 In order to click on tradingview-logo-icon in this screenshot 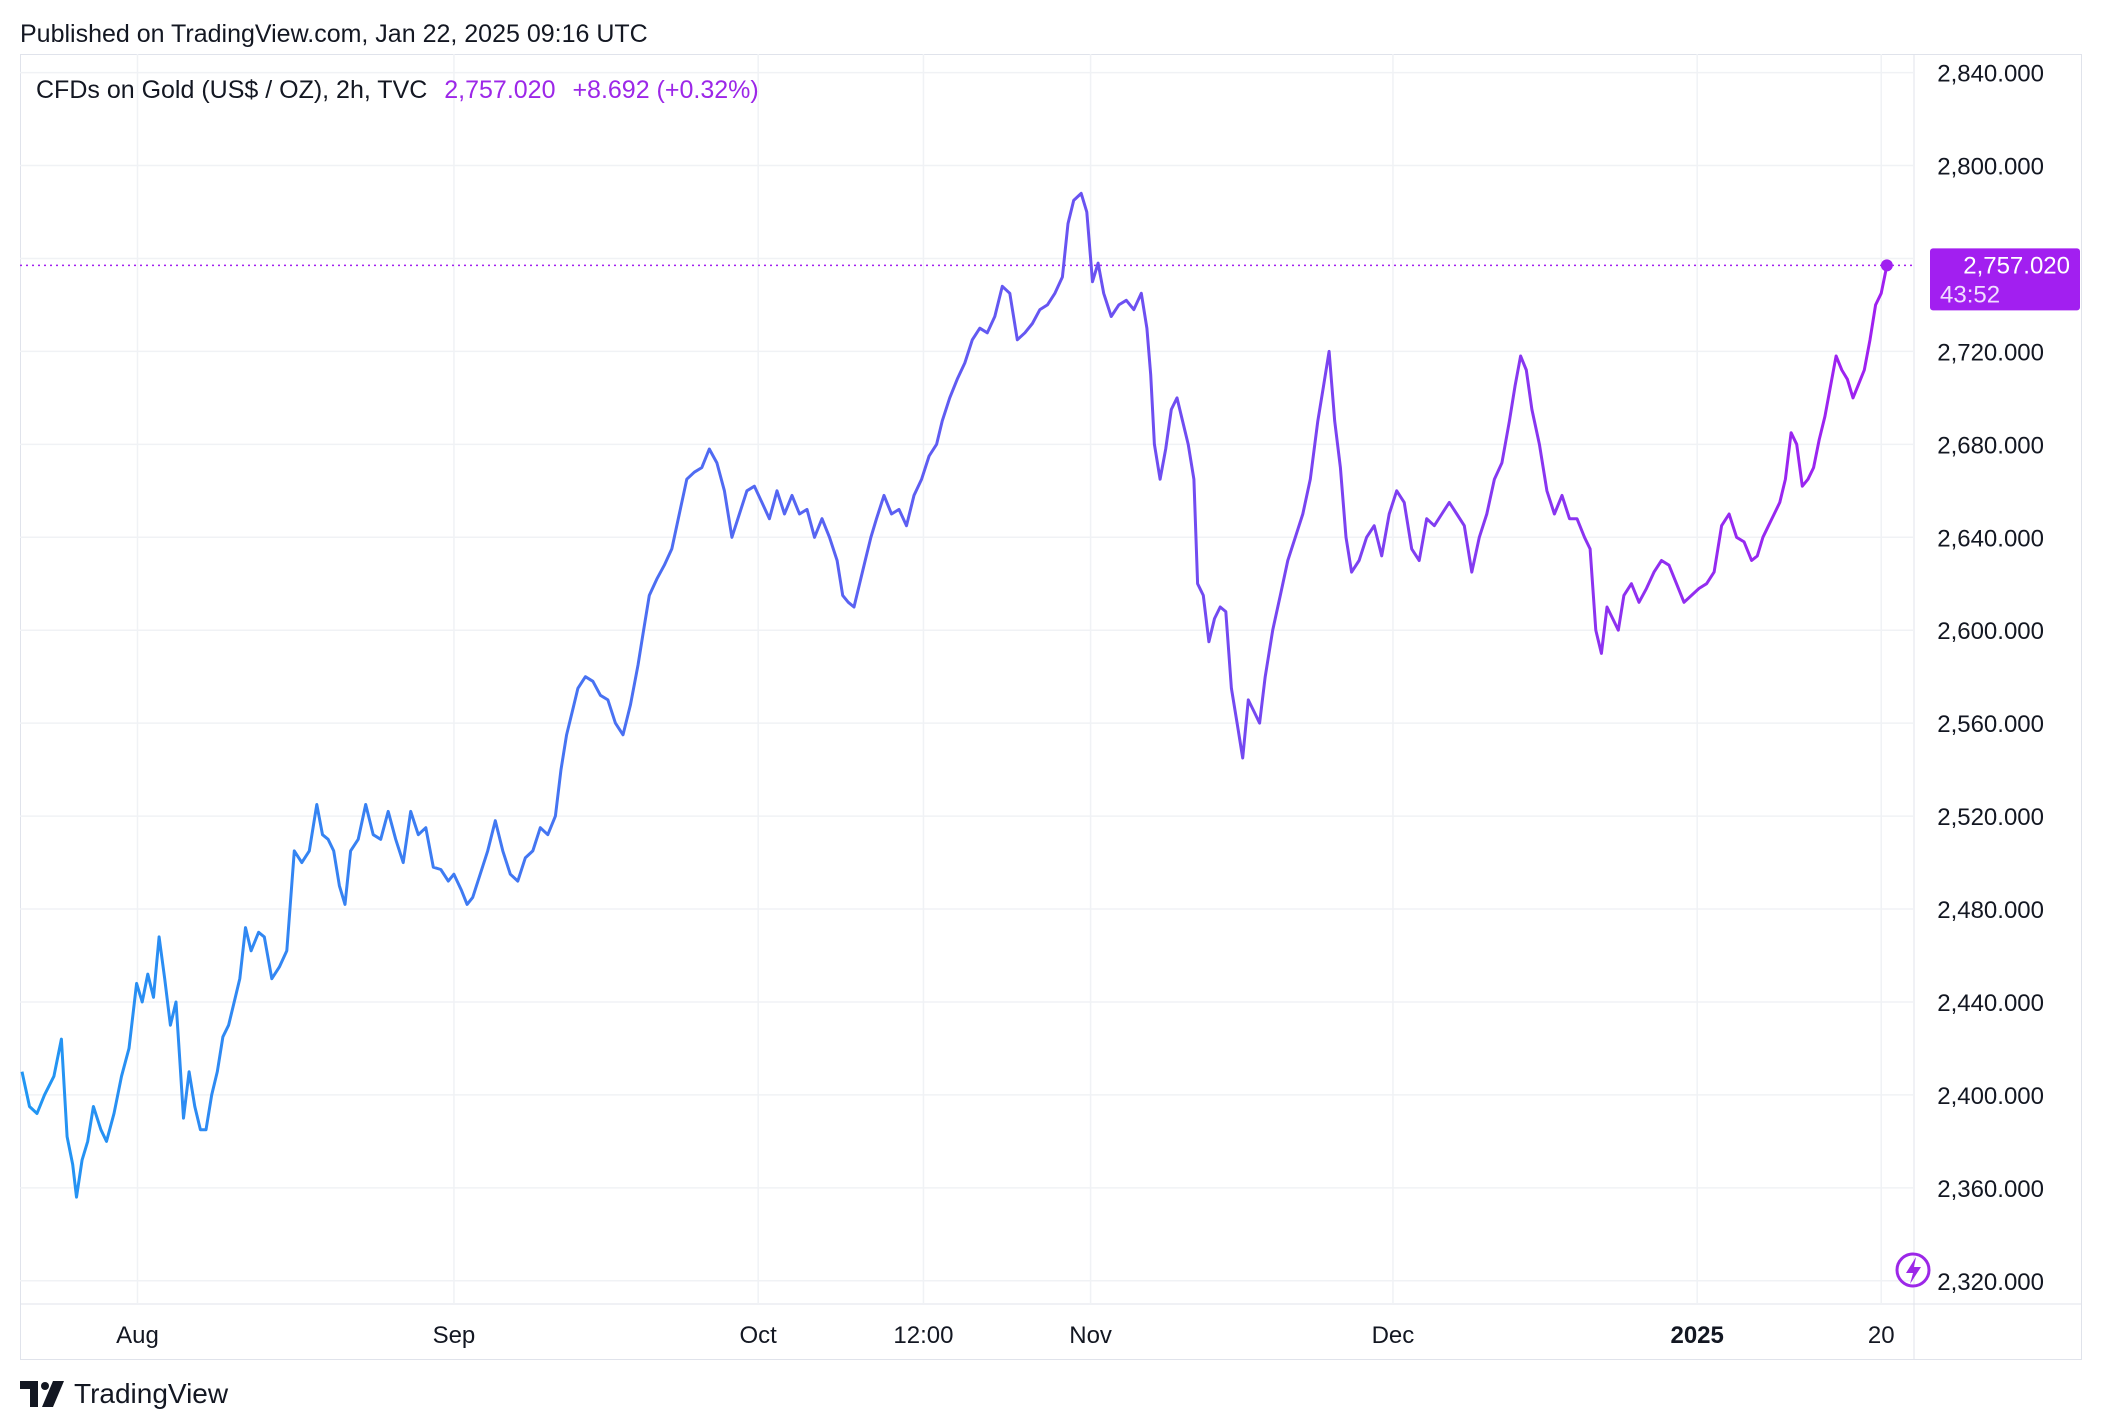, I will do `click(42, 1394)`.